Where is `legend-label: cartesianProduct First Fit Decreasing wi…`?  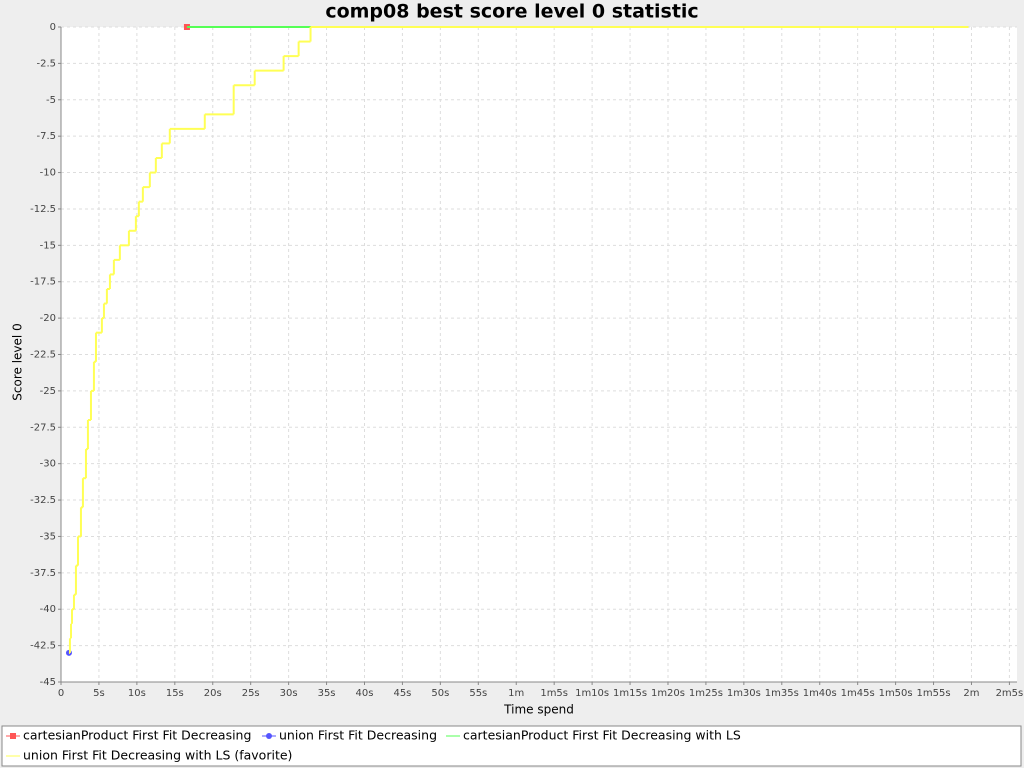 legend-label: cartesianProduct First Fit Decreasing wi… is located at coordinates (602, 735).